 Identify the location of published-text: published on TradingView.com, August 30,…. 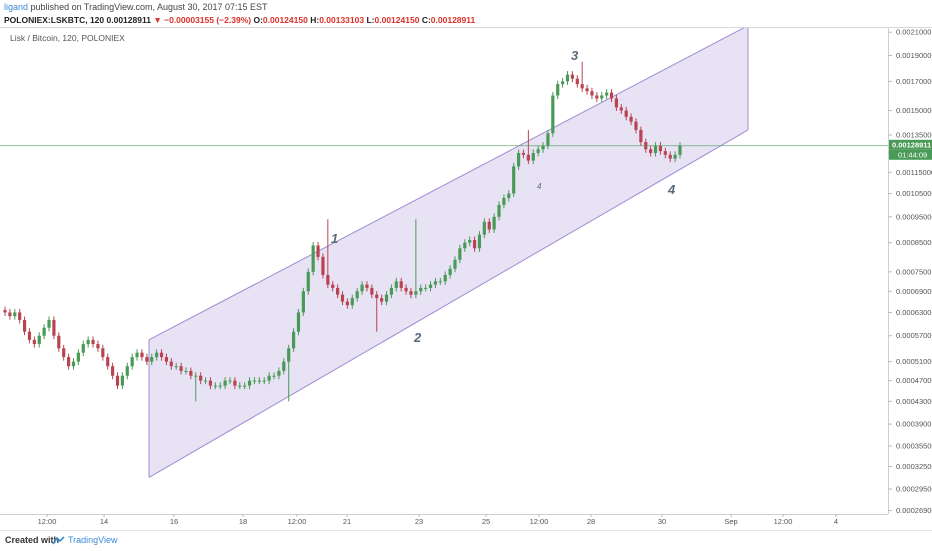
(149, 7).